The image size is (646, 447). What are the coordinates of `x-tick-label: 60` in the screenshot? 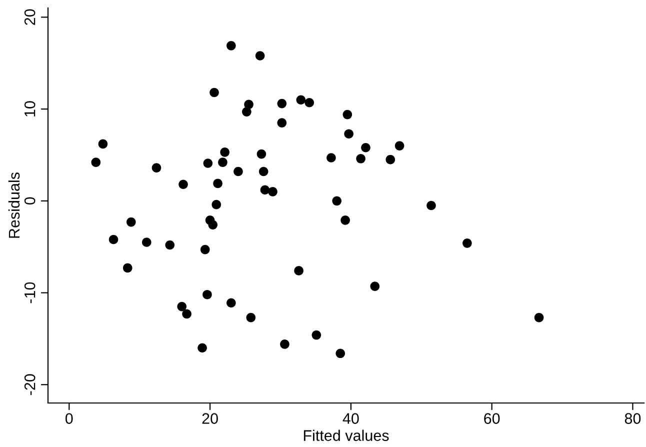 It's located at (492, 418).